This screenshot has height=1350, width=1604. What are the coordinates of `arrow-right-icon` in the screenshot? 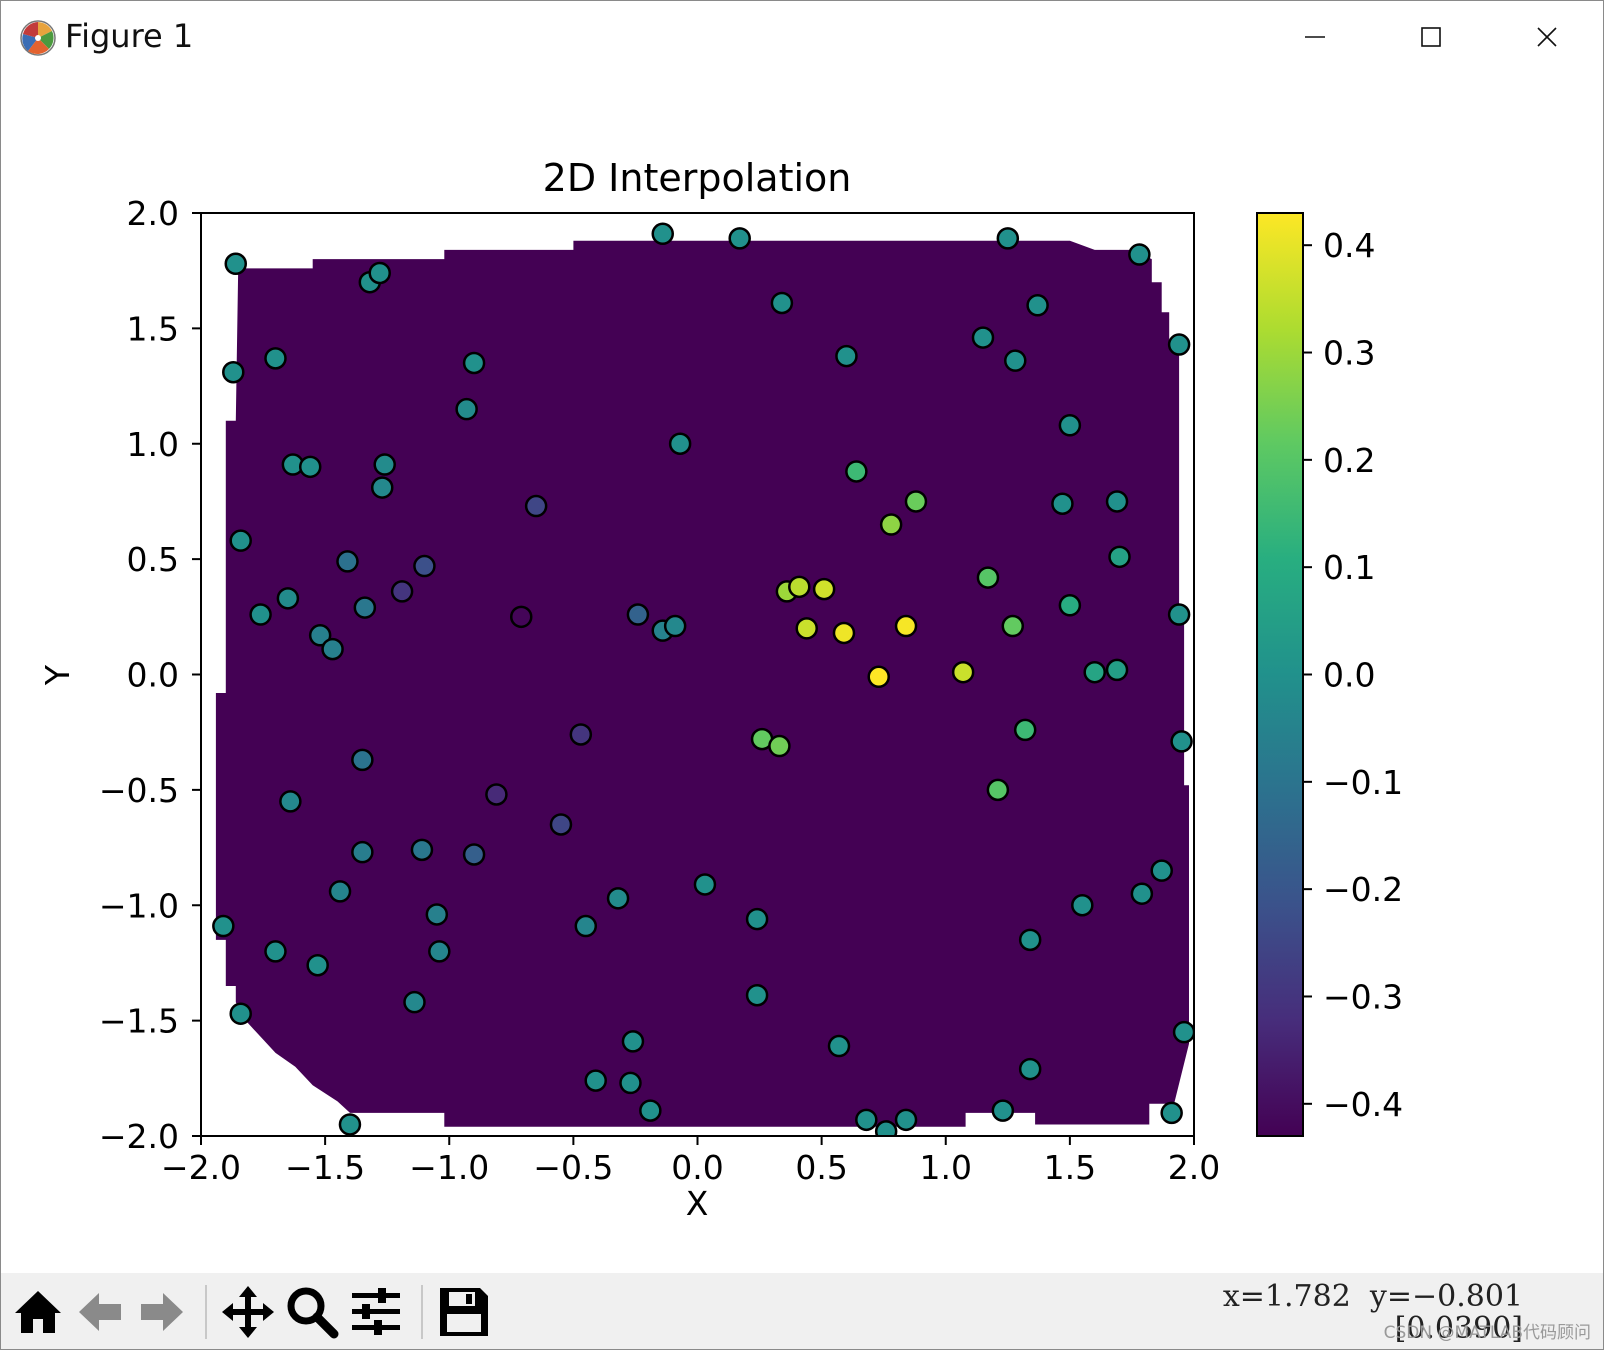 It's located at (162, 1312).